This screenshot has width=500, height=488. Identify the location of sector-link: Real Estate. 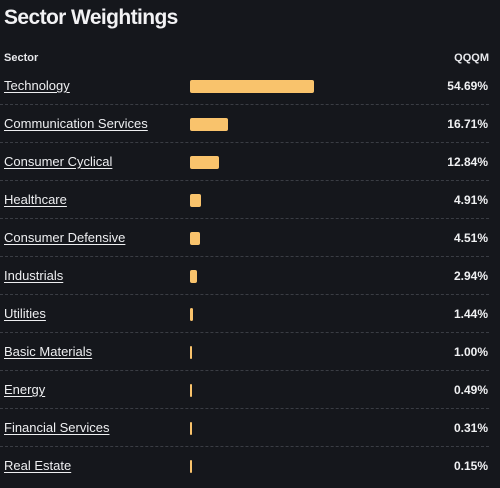
(38, 465).